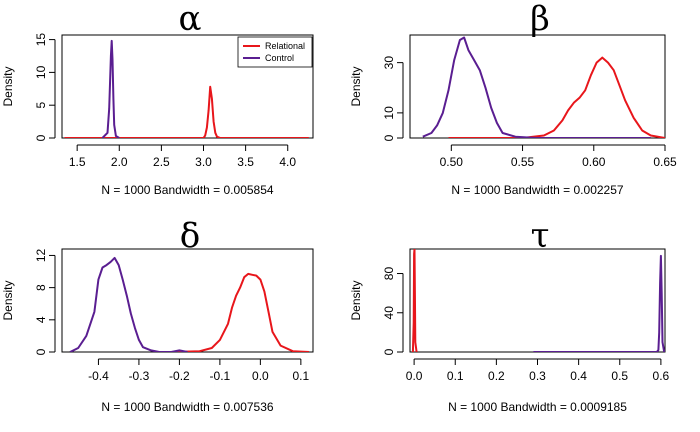 This screenshot has width=700, height=432. I want to click on x-axis-label: N = 1000 Bandwidth = 0.0009185, so click(537, 407).